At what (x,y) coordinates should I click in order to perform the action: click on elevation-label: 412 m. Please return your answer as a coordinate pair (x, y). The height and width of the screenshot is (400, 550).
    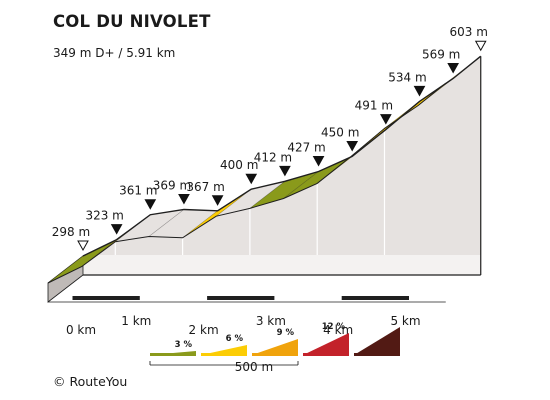
    Looking at the image, I should click on (273, 157).